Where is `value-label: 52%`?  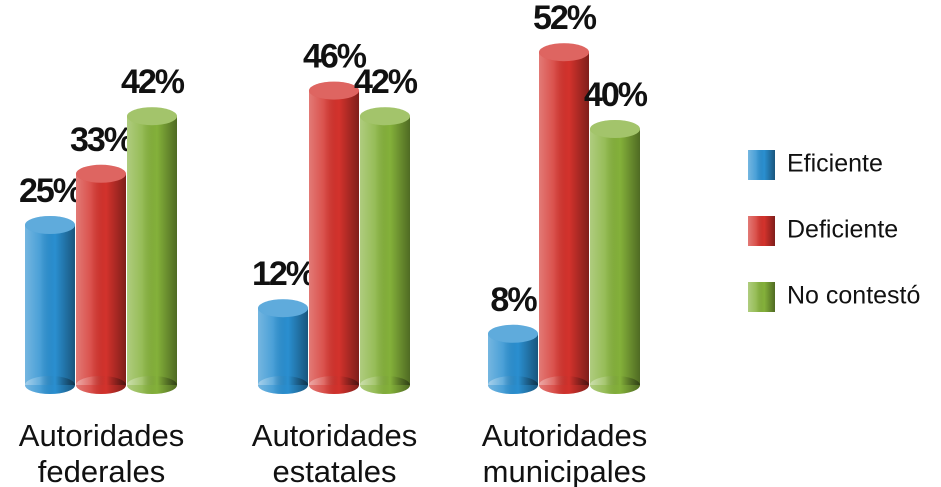 value-label: 52% is located at coordinates (565, 18).